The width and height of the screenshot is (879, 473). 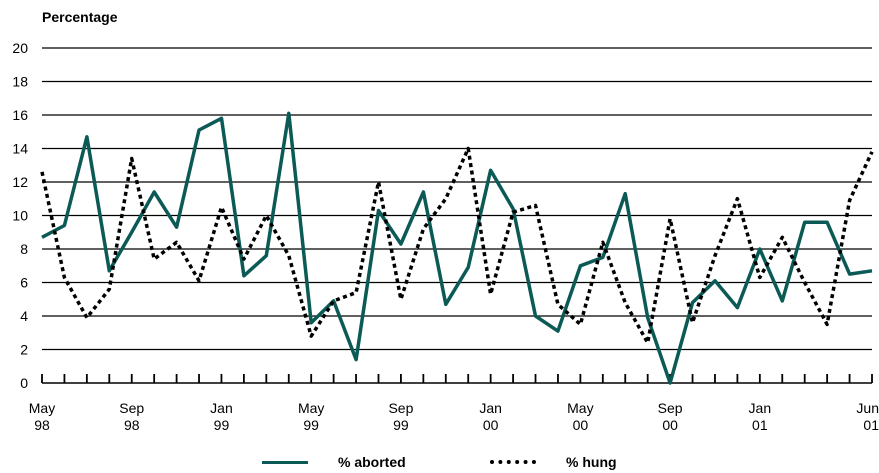 What do you see at coordinates (24, 316) in the screenshot?
I see `y-tick-label: 4` at bounding box center [24, 316].